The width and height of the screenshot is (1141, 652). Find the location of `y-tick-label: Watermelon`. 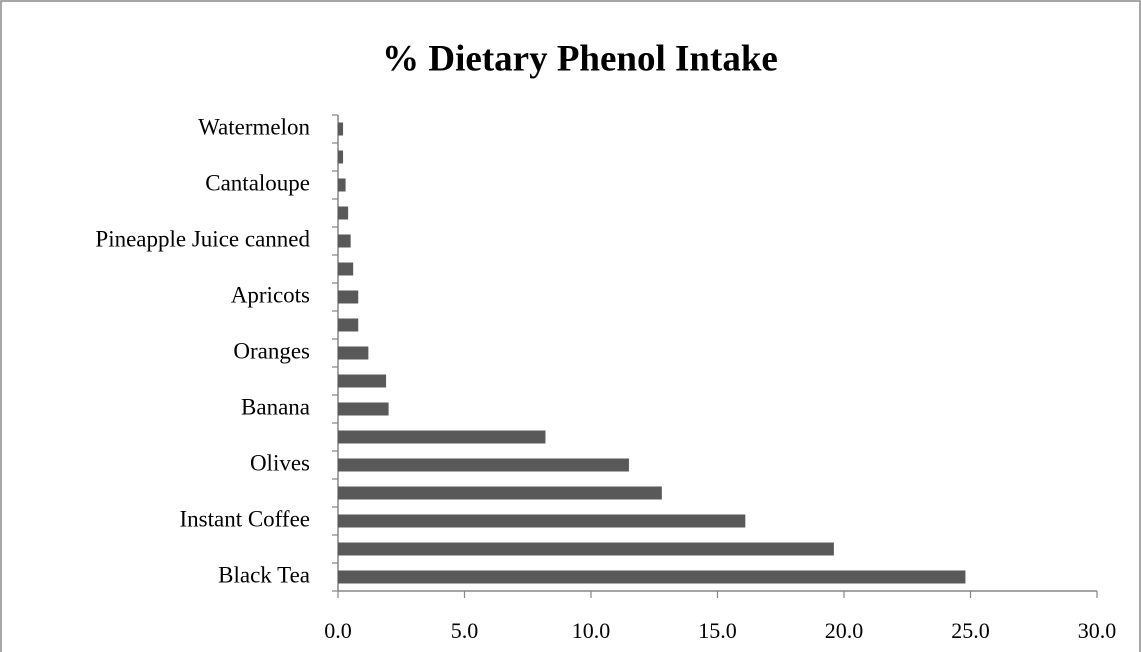

y-tick-label: Watermelon is located at coordinates (254, 126).